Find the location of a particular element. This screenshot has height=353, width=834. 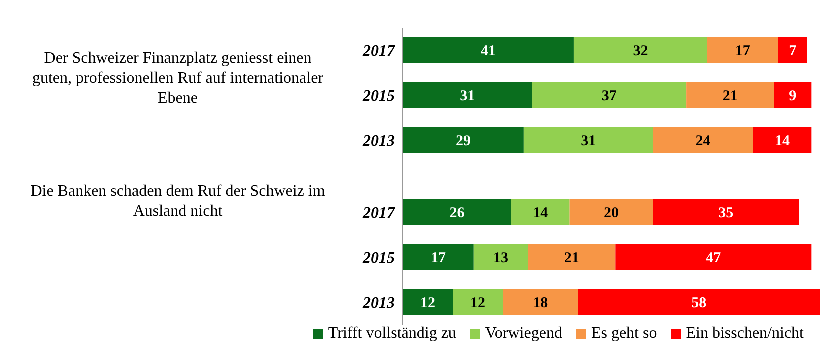

legend-label: Es geht so is located at coordinates (624, 334).